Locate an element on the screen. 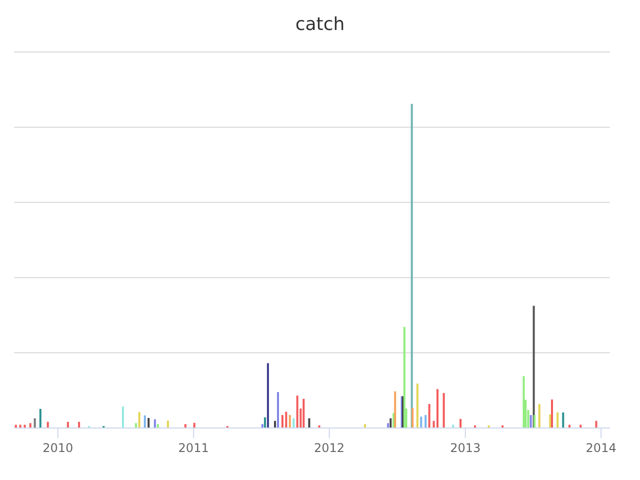 This screenshot has height=480, width=640. x-tick-label: 2011 is located at coordinates (193, 448).